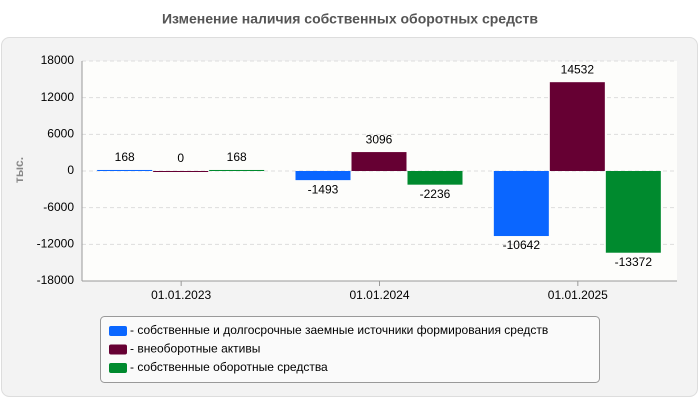 The width and height of the screenshot is (700, 400). Describe the element at coordinates (58, 60) in the screenshot. I see `y-tick-label: 18000` at that location.